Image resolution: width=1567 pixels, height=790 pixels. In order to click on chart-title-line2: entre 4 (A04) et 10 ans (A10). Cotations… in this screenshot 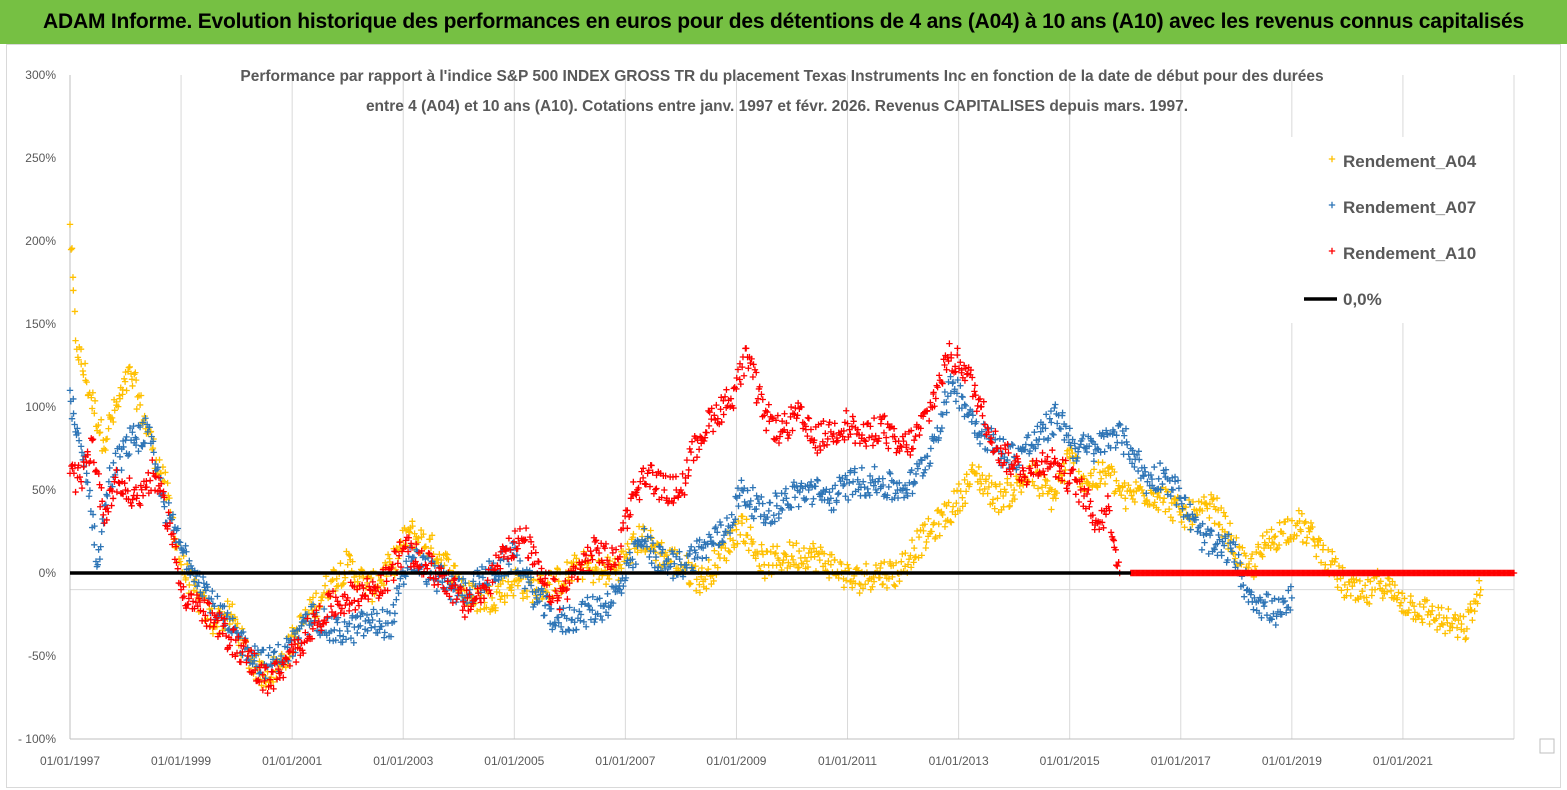, I will do `click(777, 106)`.